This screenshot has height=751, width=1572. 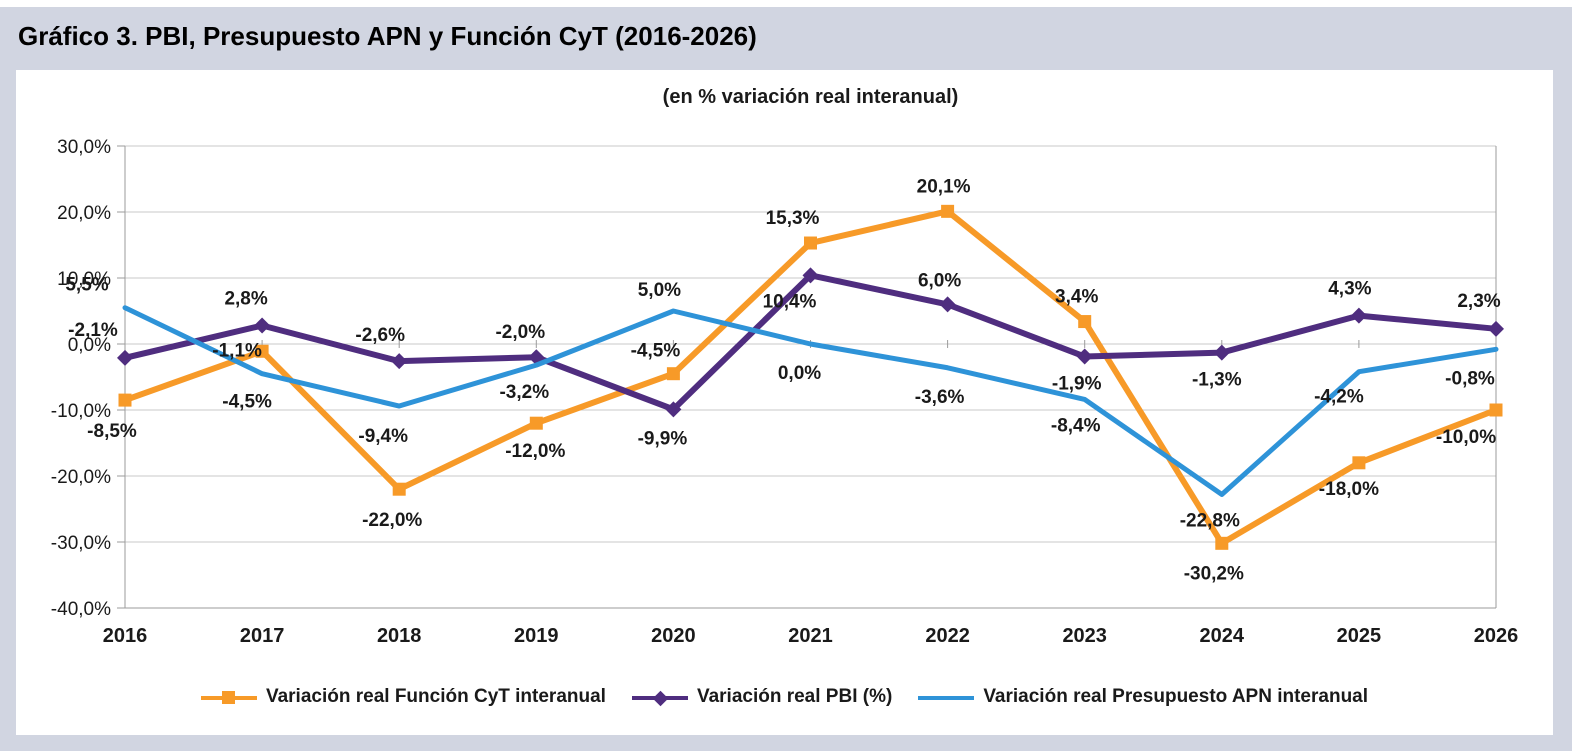 I want to click on y-axis-tick-label: 10,0%, so click(x=84, y=279).